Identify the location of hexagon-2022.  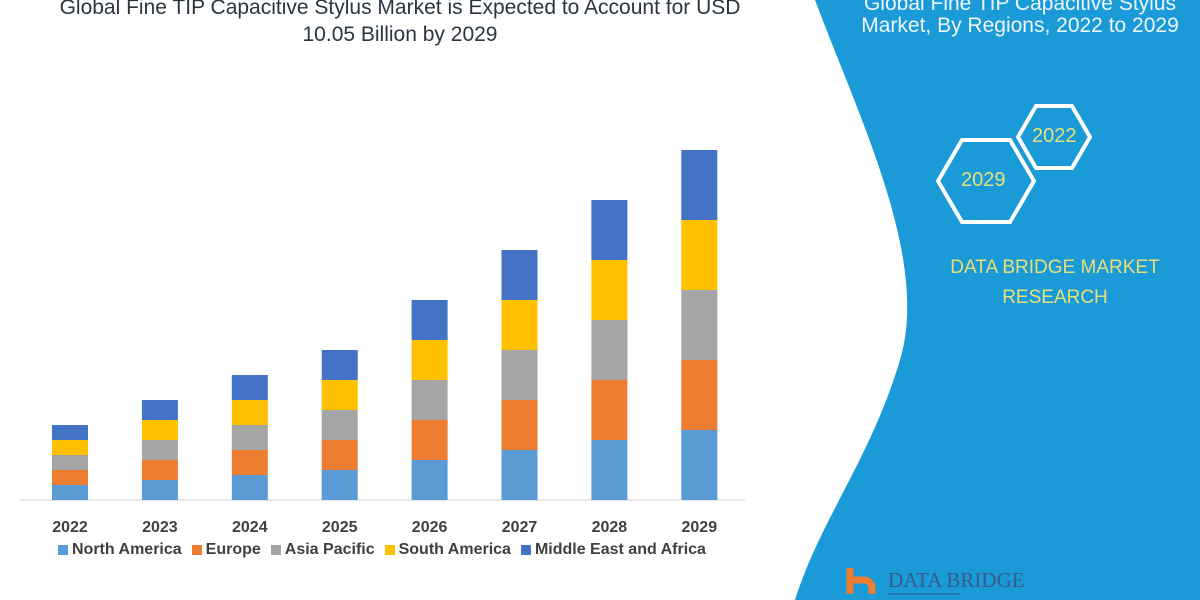
(1054, 137).